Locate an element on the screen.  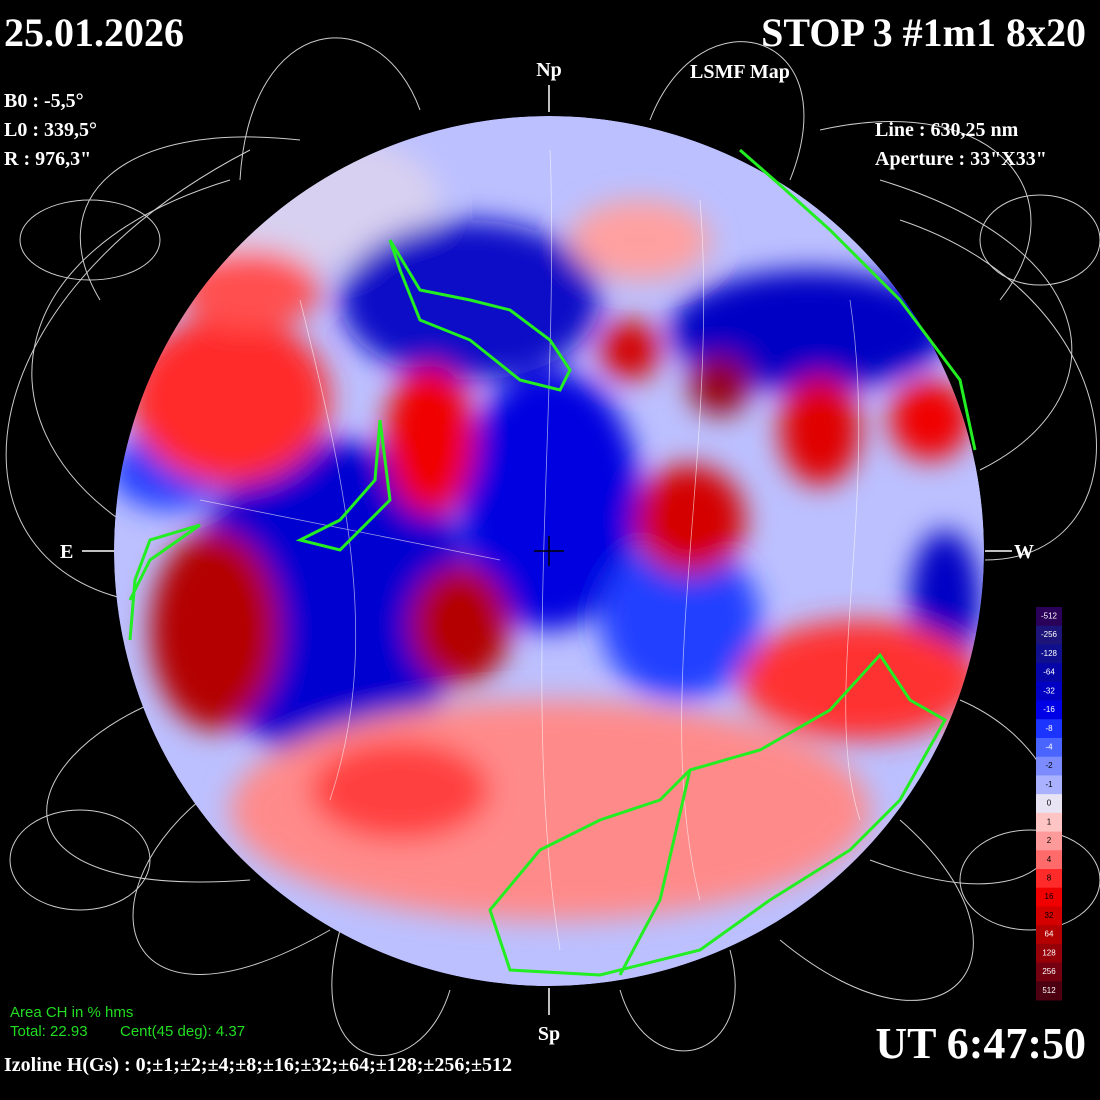
colorbar-label: -4 is located at coordinates (1049, 746).